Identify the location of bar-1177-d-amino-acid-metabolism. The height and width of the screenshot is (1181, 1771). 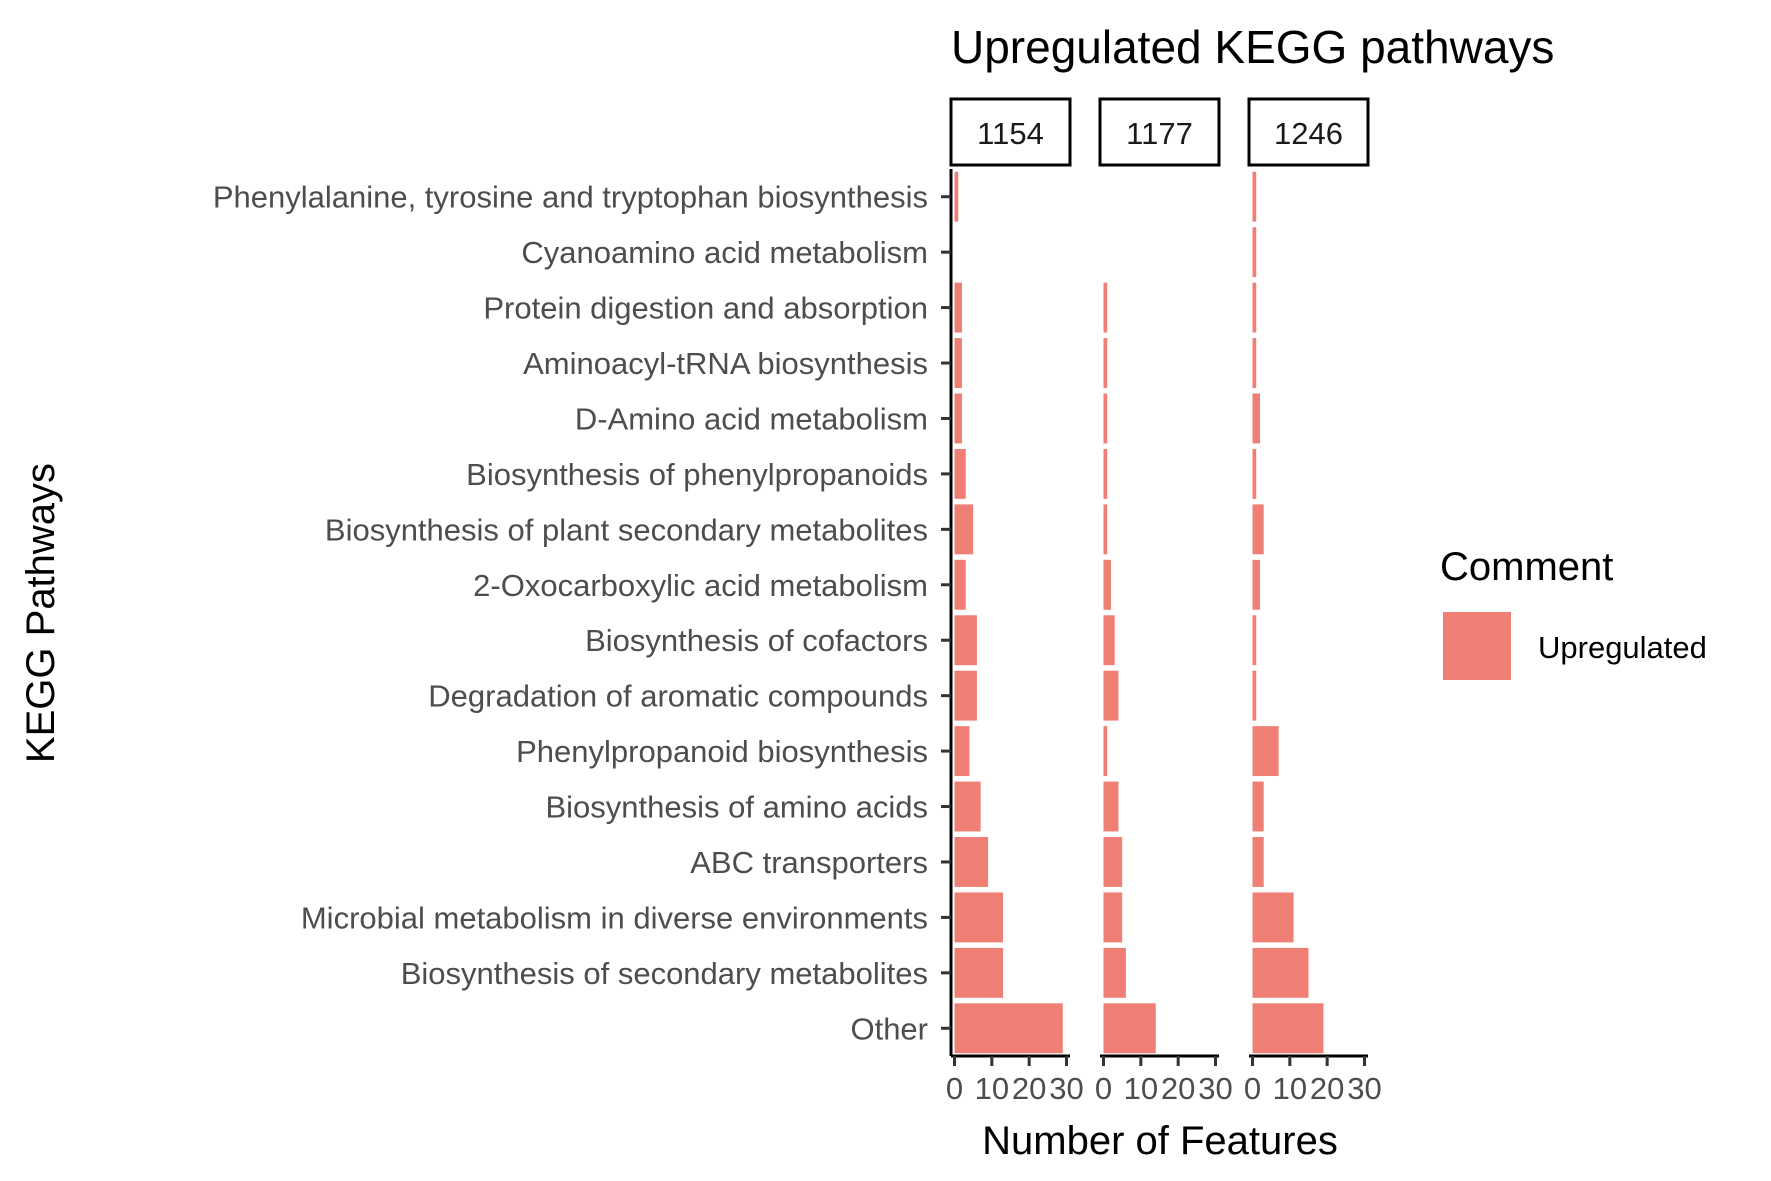
(1105, 418).